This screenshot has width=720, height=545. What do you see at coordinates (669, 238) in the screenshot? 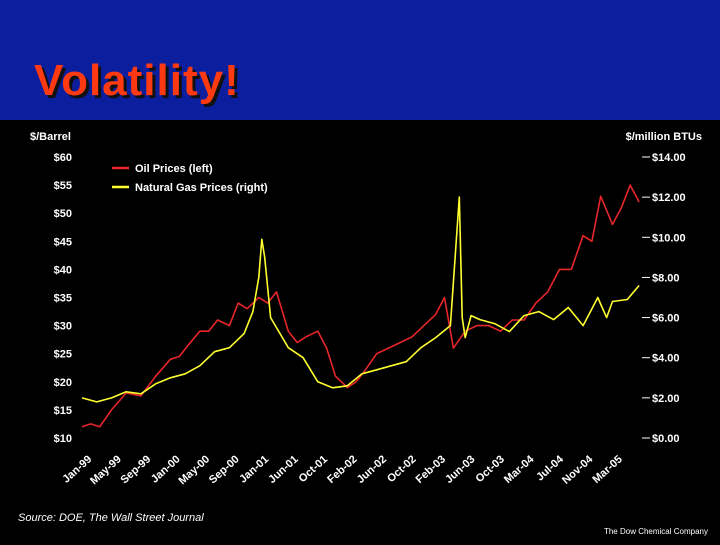
I see `right-tick-label: $10.00` at bounding box center [669, 238].